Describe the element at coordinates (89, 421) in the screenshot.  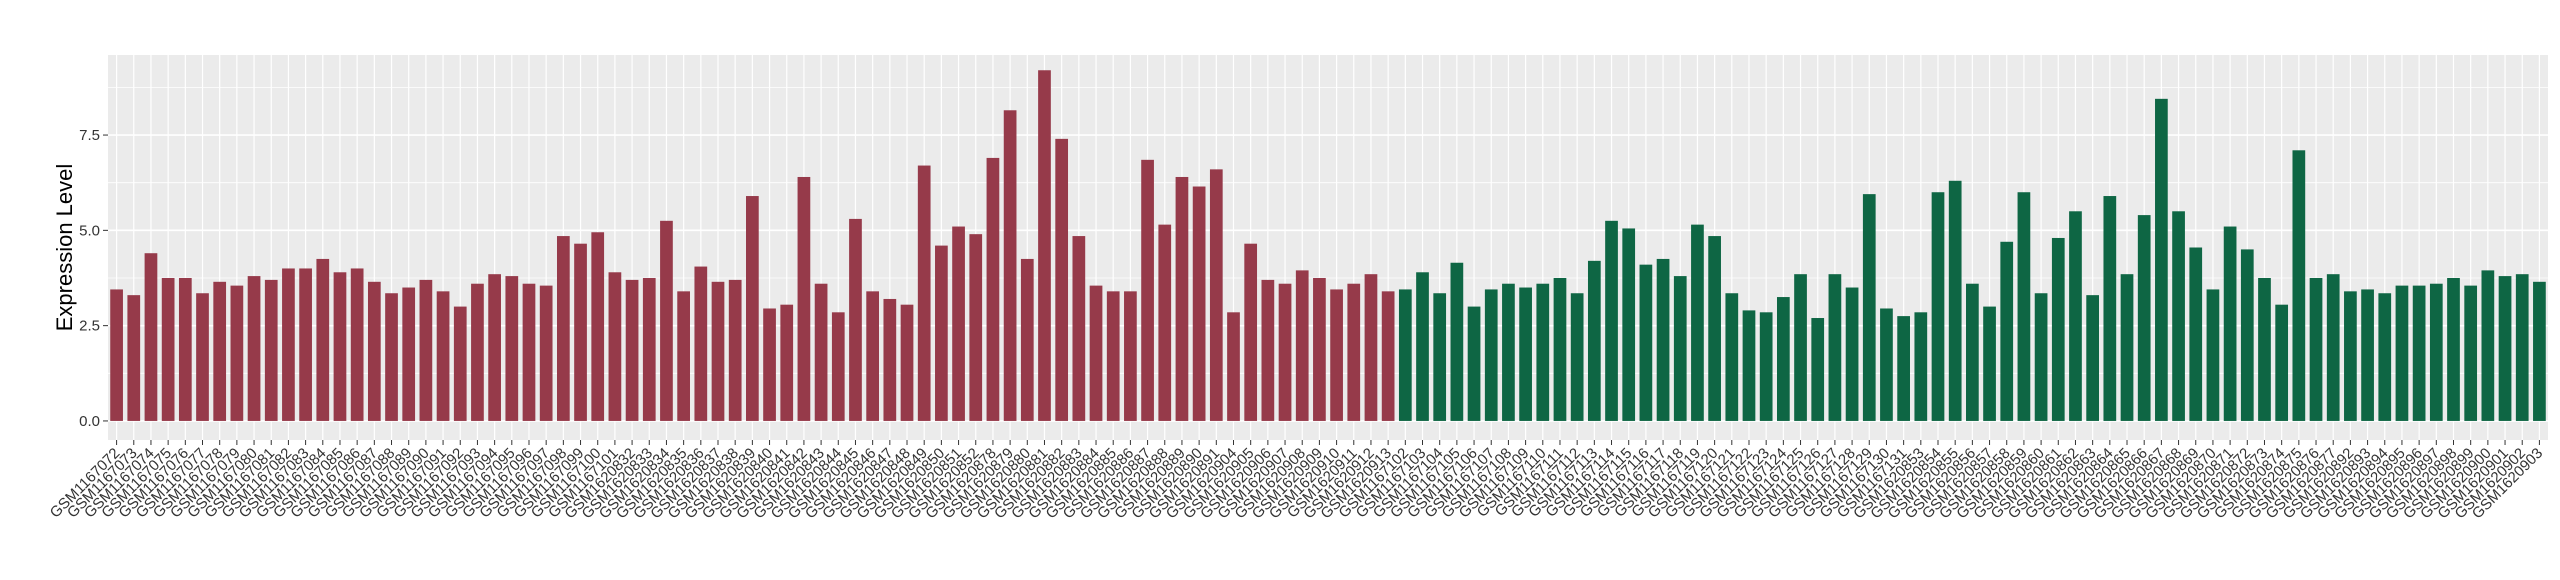
I see `y-tick-label: 0.0` at that location.